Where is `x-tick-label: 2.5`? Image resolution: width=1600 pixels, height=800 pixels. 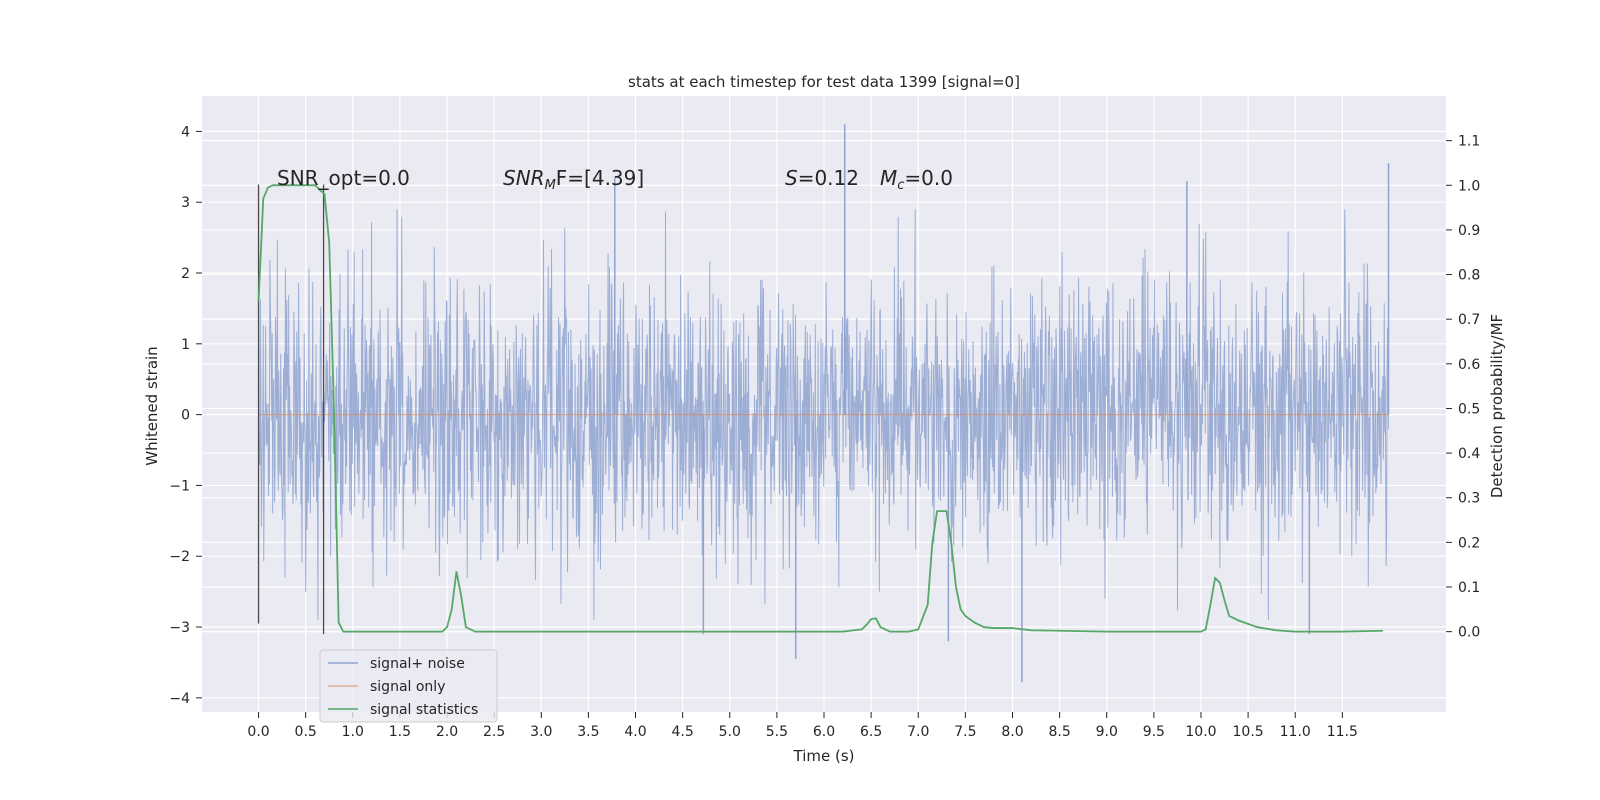 x-tick-label: 2.5 is located at coordinates (494, 732).